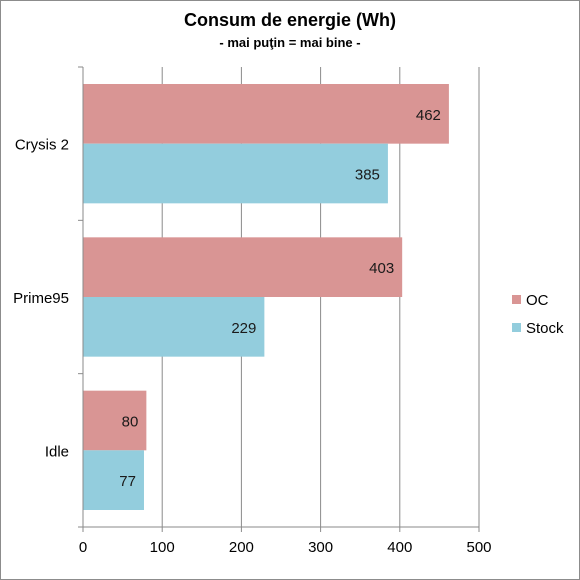 The height and width of the screenshot is (580, 580). I want to click on bar-stock-idle, so click(113, 480).